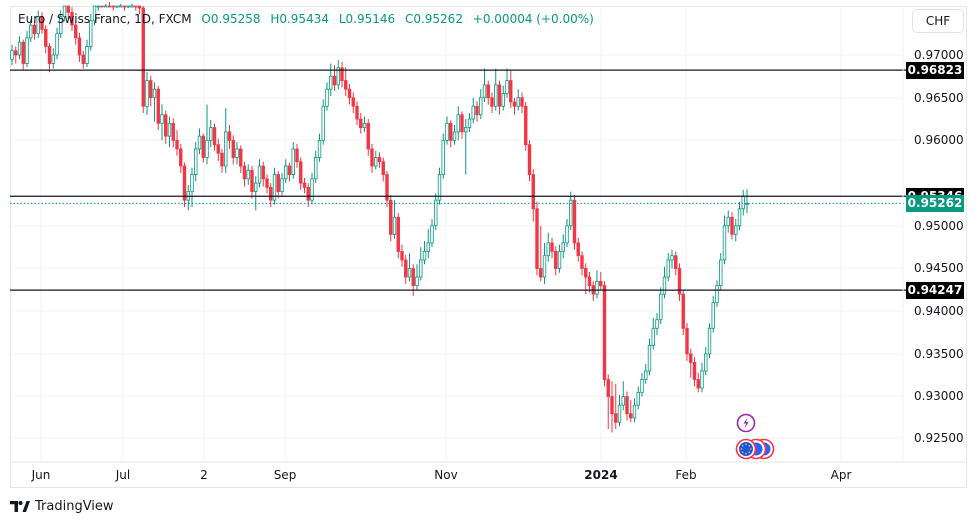  I want to click on price-tick-label: 0.93000, so click(939, 396).